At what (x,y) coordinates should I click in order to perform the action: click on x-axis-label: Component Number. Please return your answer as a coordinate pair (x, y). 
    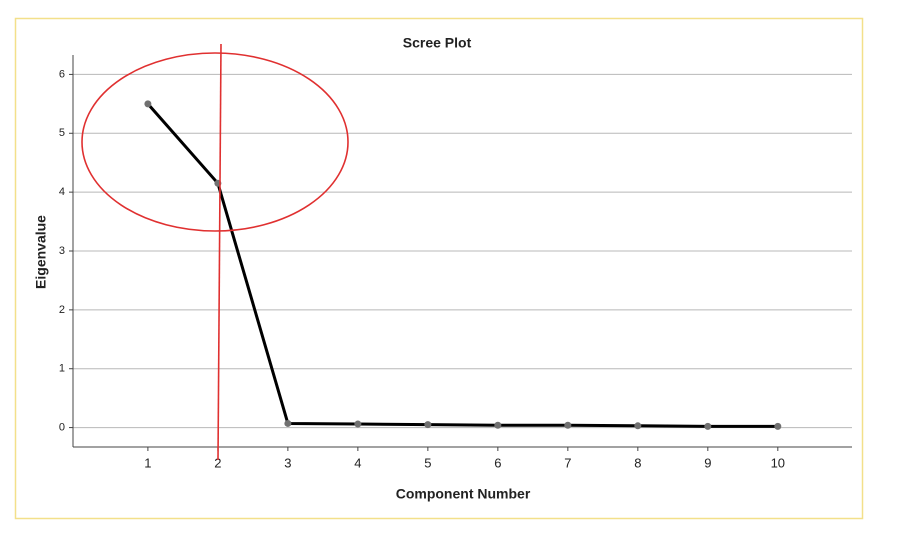
    Looking at the image, I should click on (463, 494).